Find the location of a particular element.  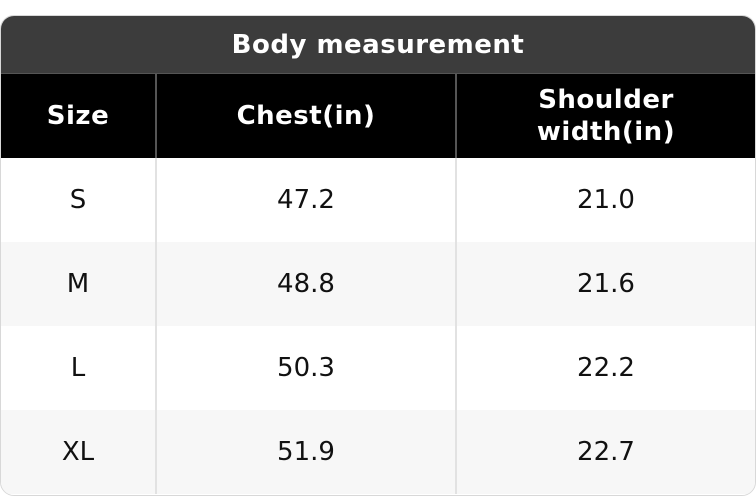

table-cell: M is located at coordinates (78, 284).